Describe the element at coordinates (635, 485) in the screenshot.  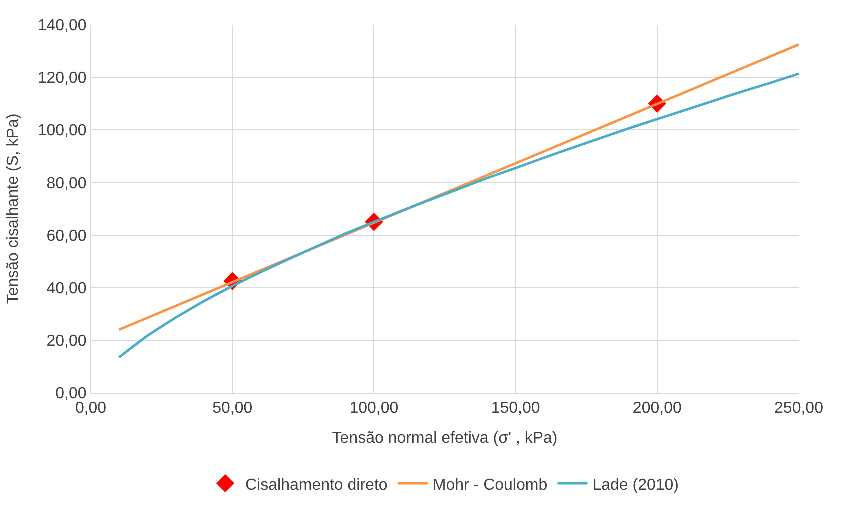
I see `legend-label: Lade (2010)` at that location.